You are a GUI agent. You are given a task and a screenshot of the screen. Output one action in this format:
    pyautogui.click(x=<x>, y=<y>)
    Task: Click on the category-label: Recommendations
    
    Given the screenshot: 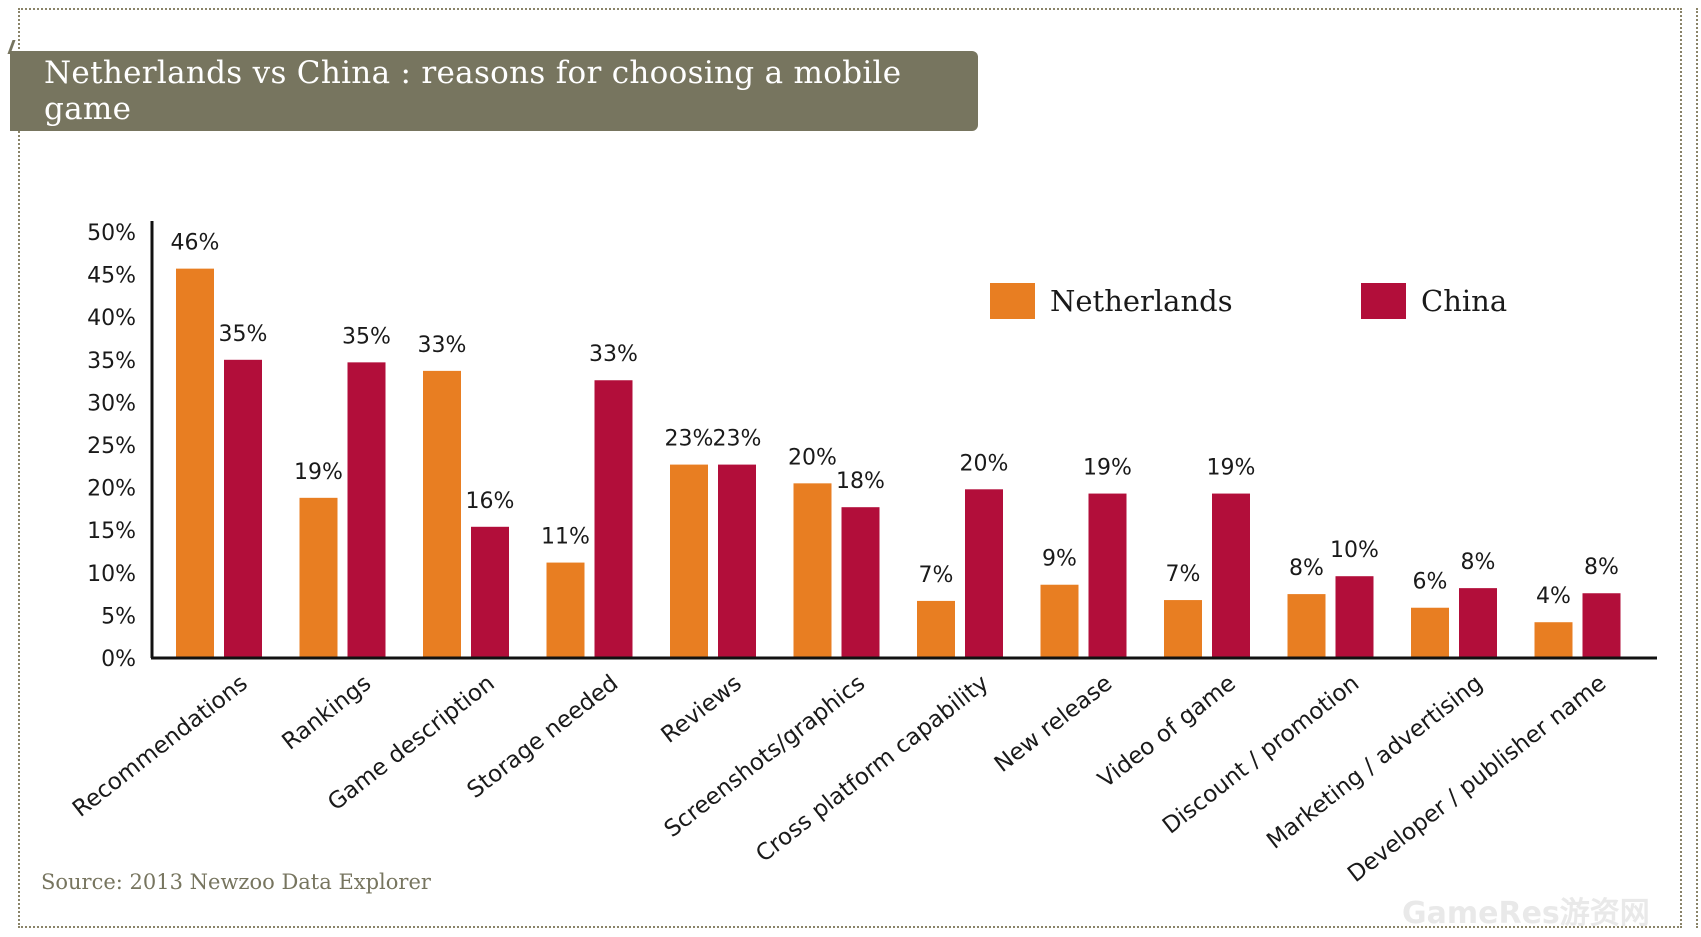 What is the action you would take?
    pyautogui.click(x=160, y=746)
    